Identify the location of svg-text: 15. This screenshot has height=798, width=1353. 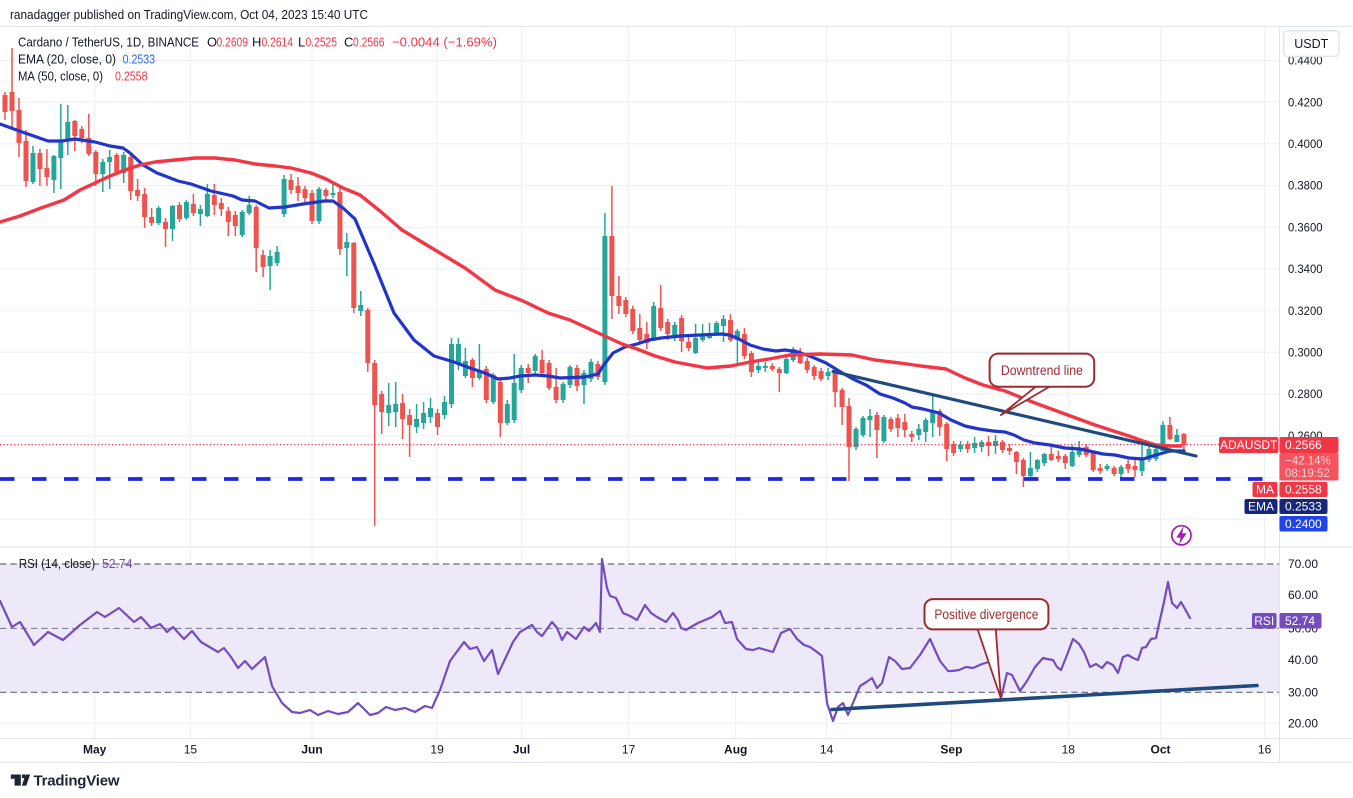
(191, 750).